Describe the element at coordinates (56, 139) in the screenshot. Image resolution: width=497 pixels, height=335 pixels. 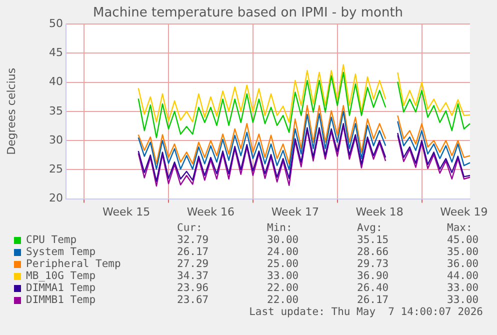
I see `y-tick-label: 30` at that location.